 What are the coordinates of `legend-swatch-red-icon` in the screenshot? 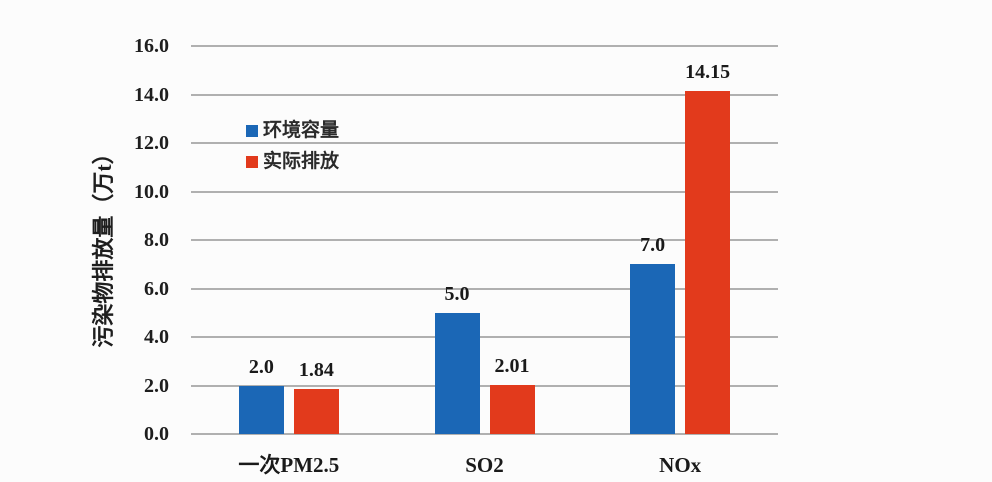 It's located at (252, 162).